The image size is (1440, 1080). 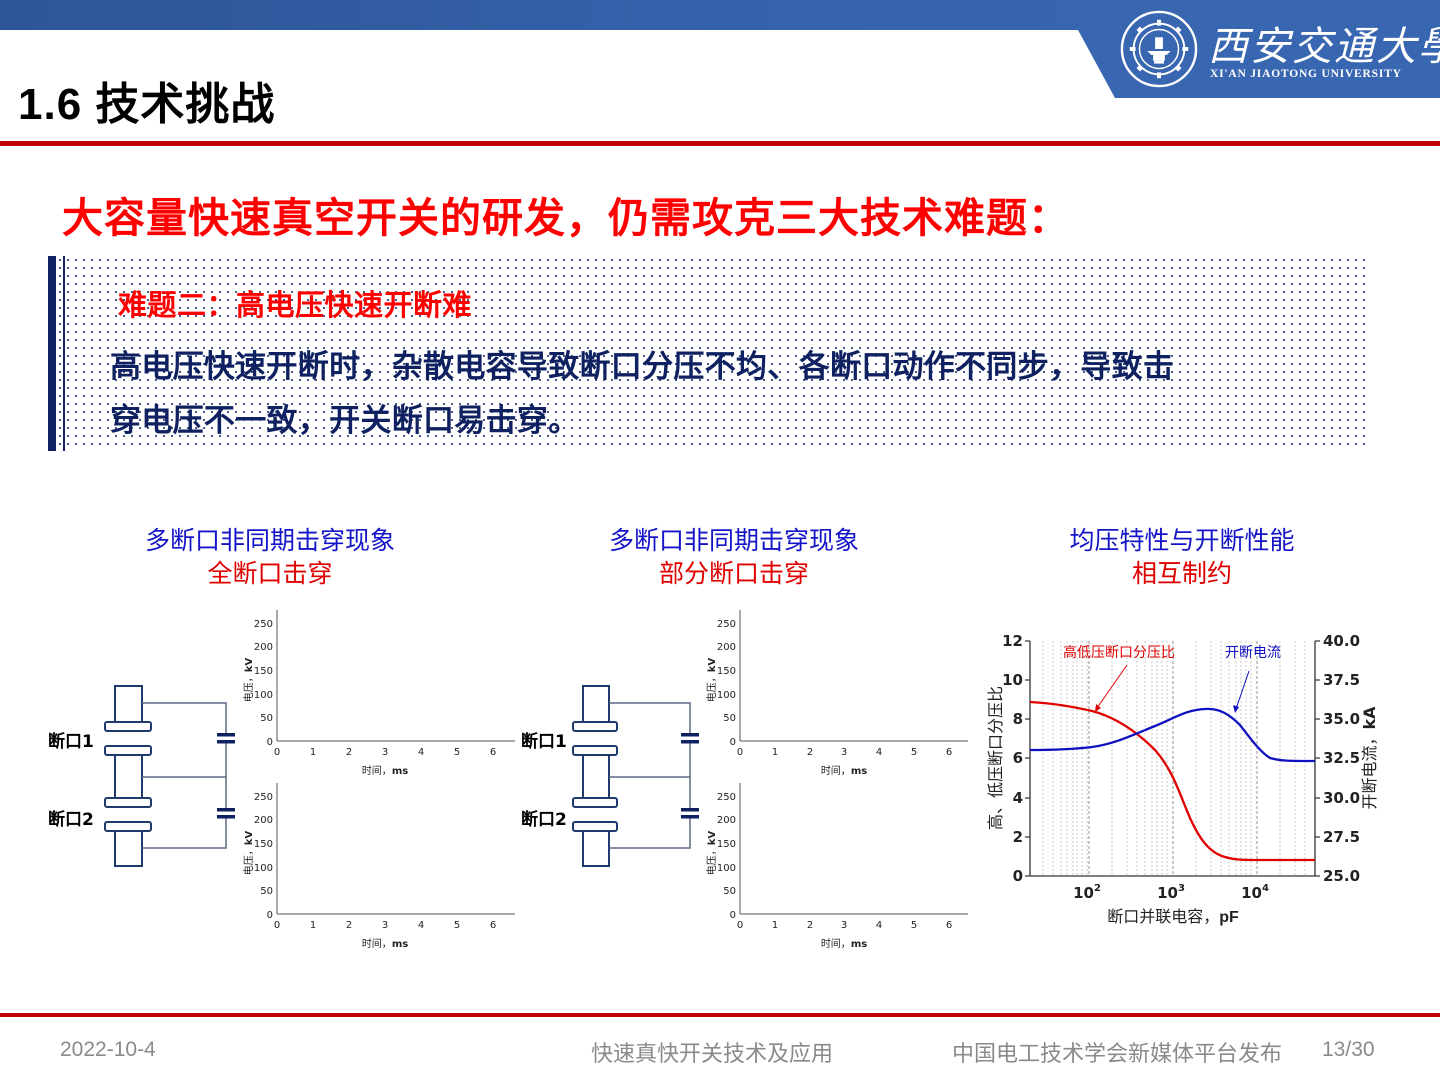 What do you see at coordinates (1012, 641) in the screenshot?
I see `svg-text: 12` at bounding box center [1012, 641].